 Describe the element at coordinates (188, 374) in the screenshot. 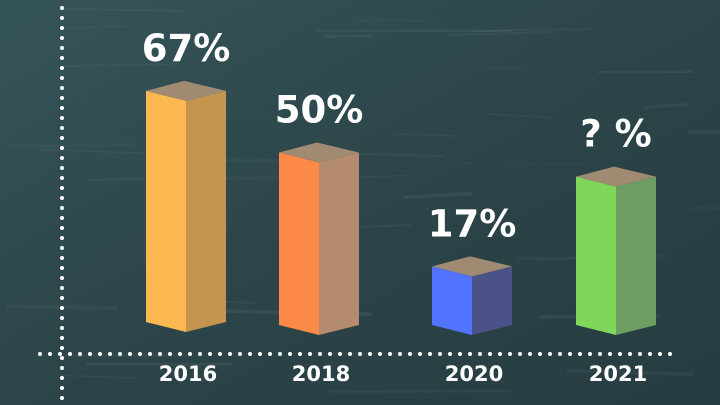

I see `category-label-2016: 2016` at that location.